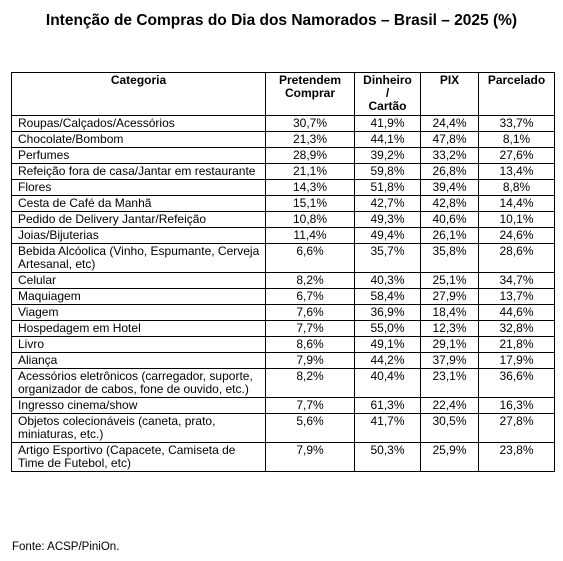 This screenshot has height=561, width=563. What do you see at coordinates (516, 312) in the screenshot?
I see `cell-parcelado: 44,6%` at bounding box center [516, 312].